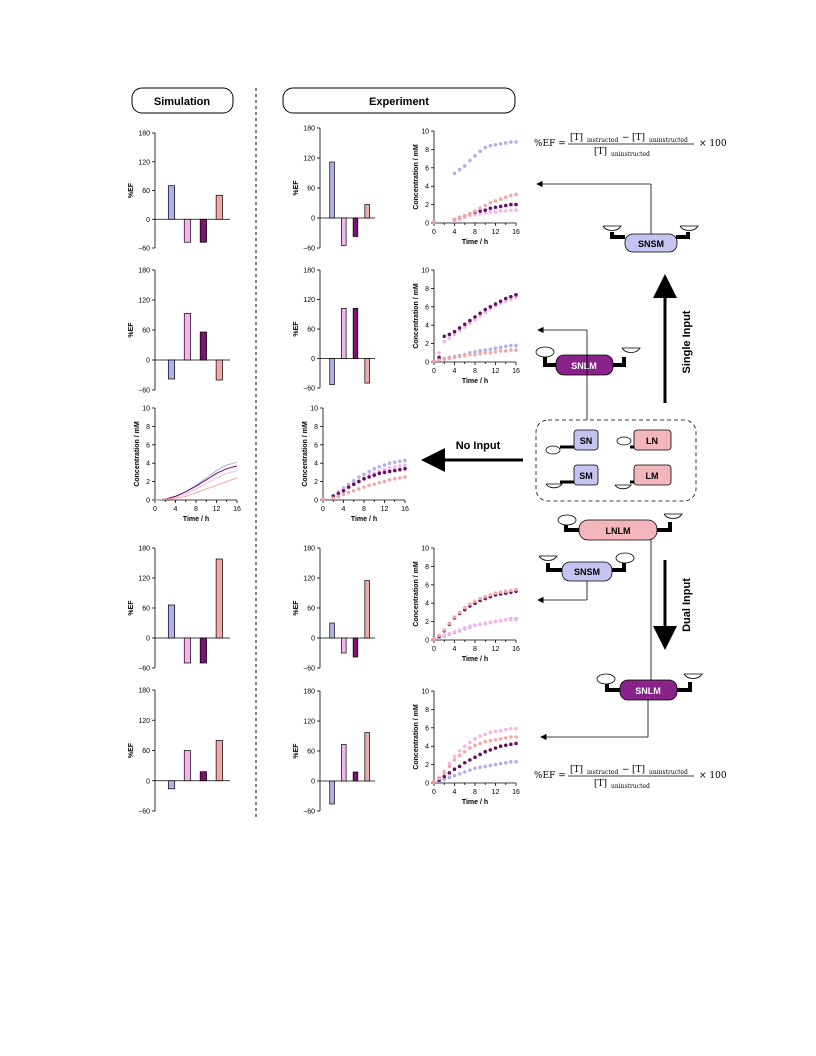 The image size is (816, 1056). Describe the element at coordinates (630, 154) in the screenshot. I see `eq-top-sub-unin-2: uninstructed` at that location.